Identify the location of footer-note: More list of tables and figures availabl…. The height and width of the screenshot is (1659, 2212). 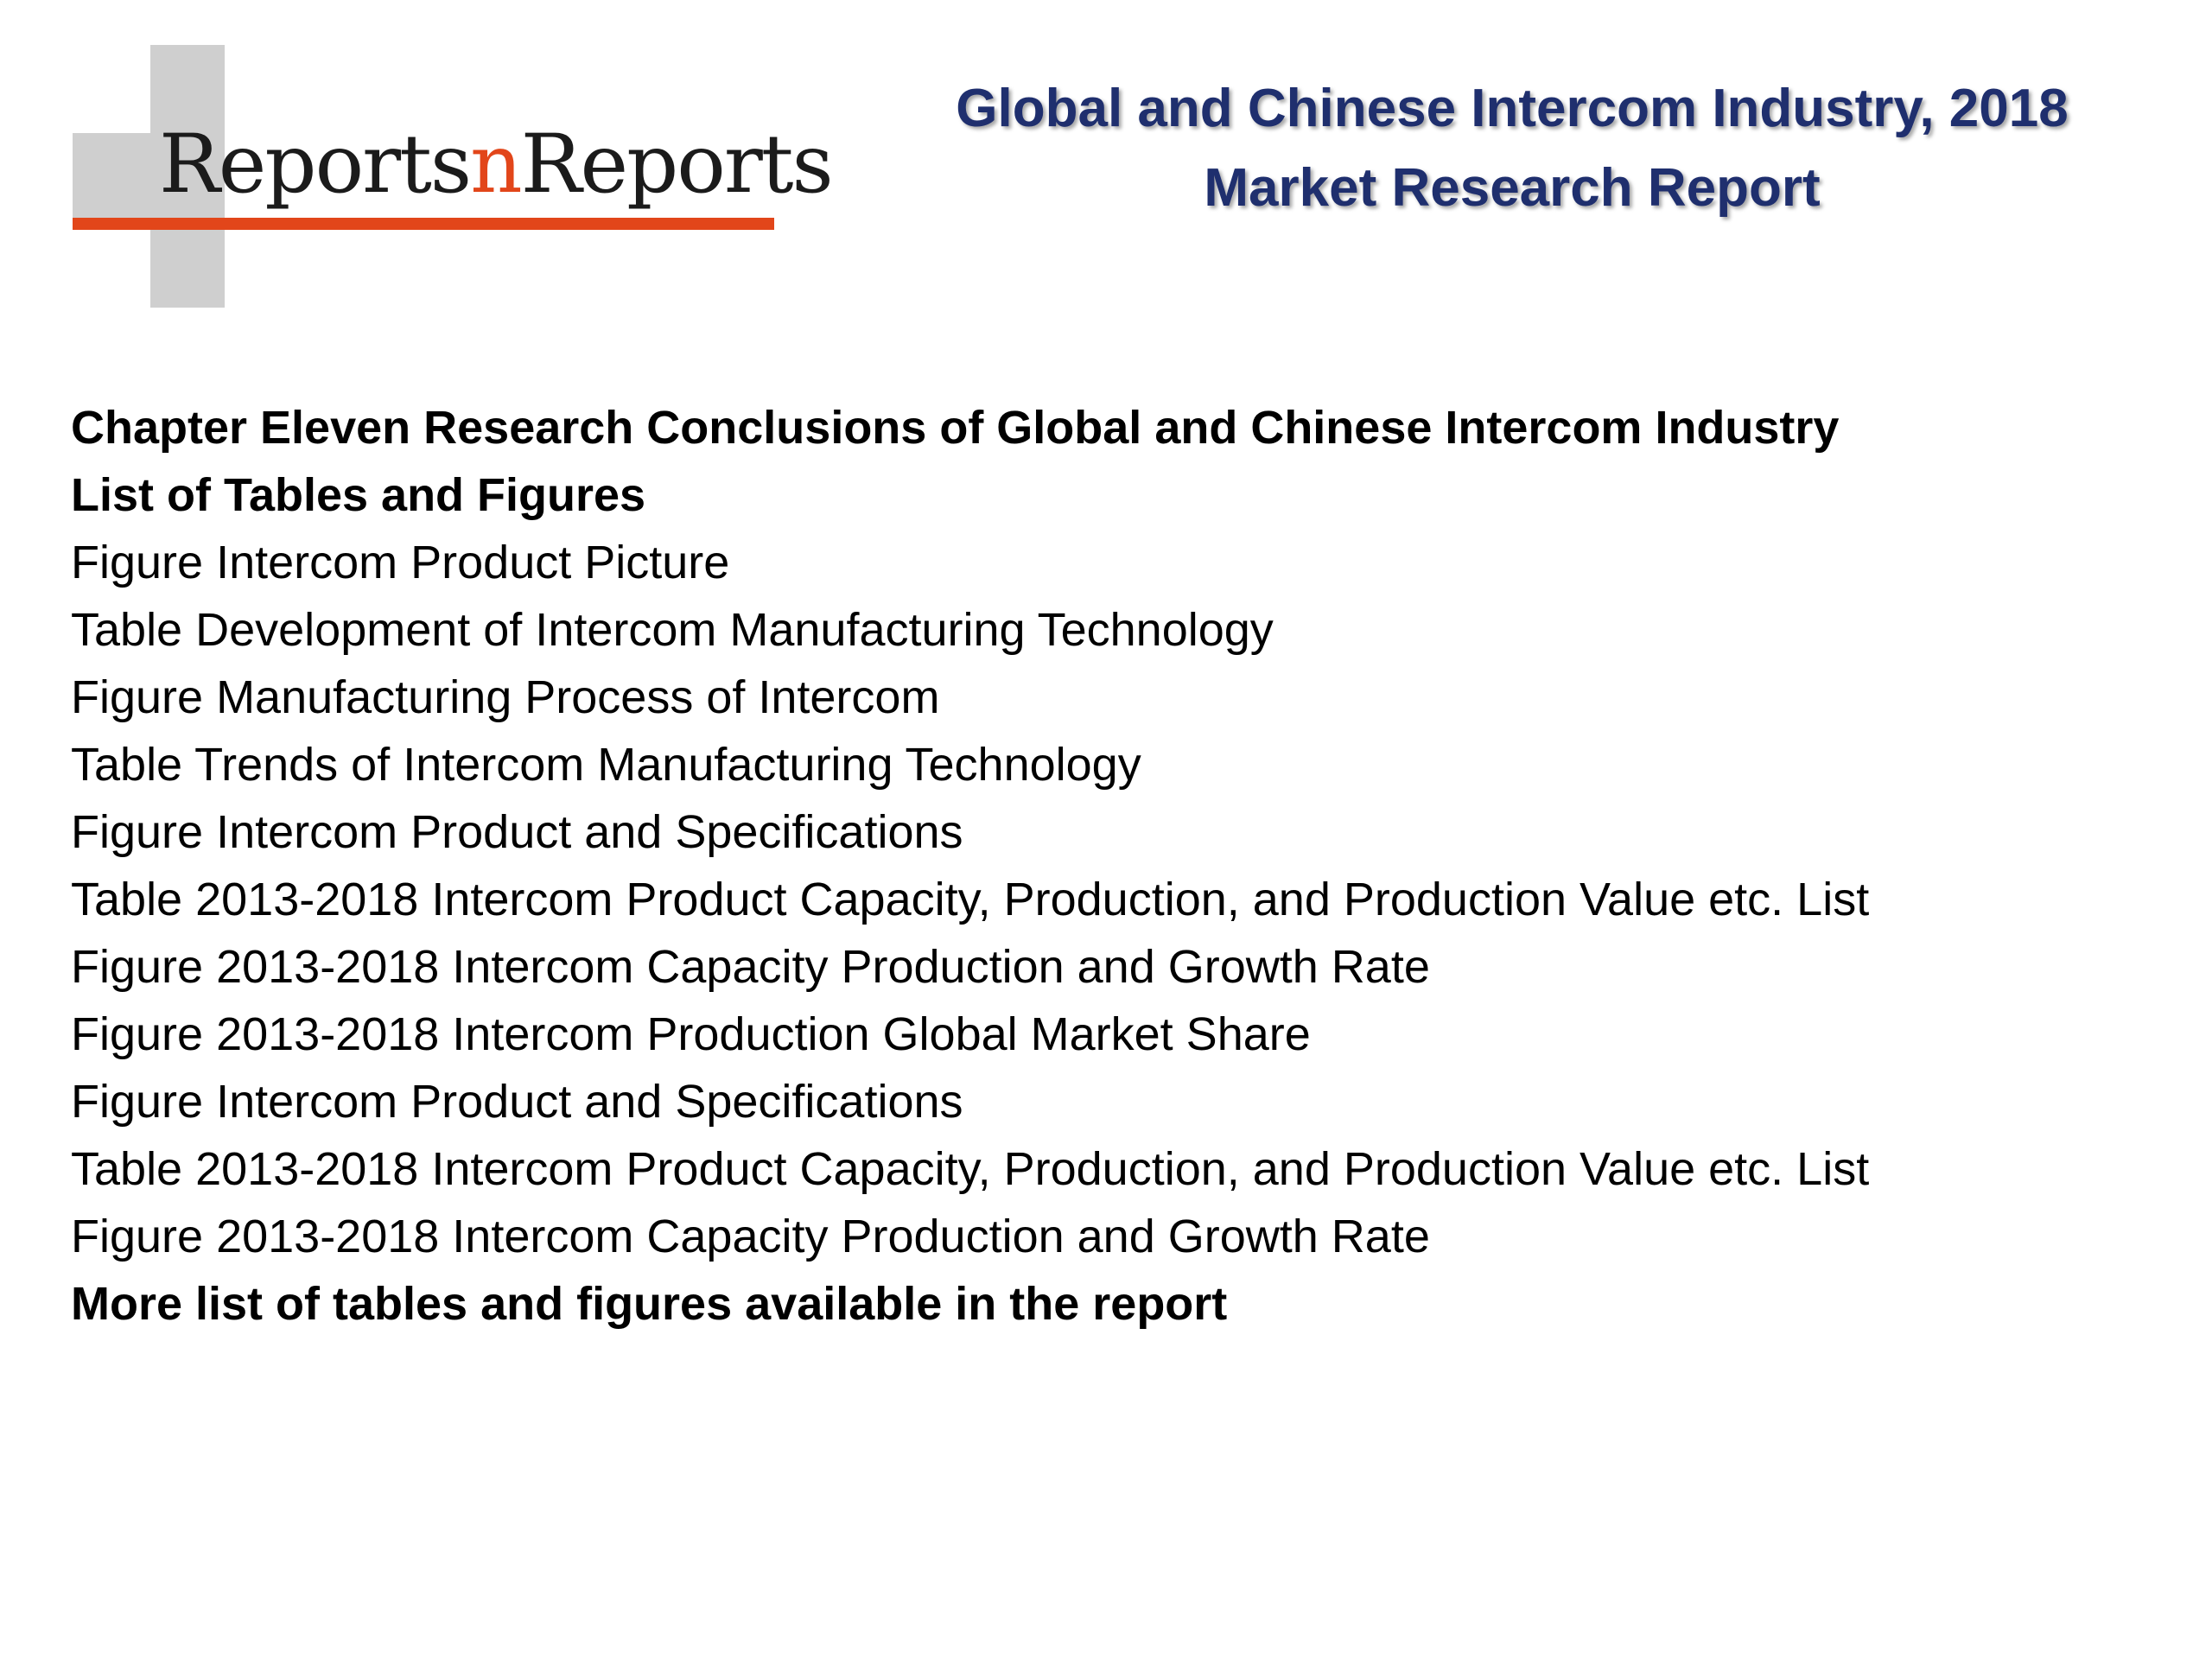
(649, 1304).